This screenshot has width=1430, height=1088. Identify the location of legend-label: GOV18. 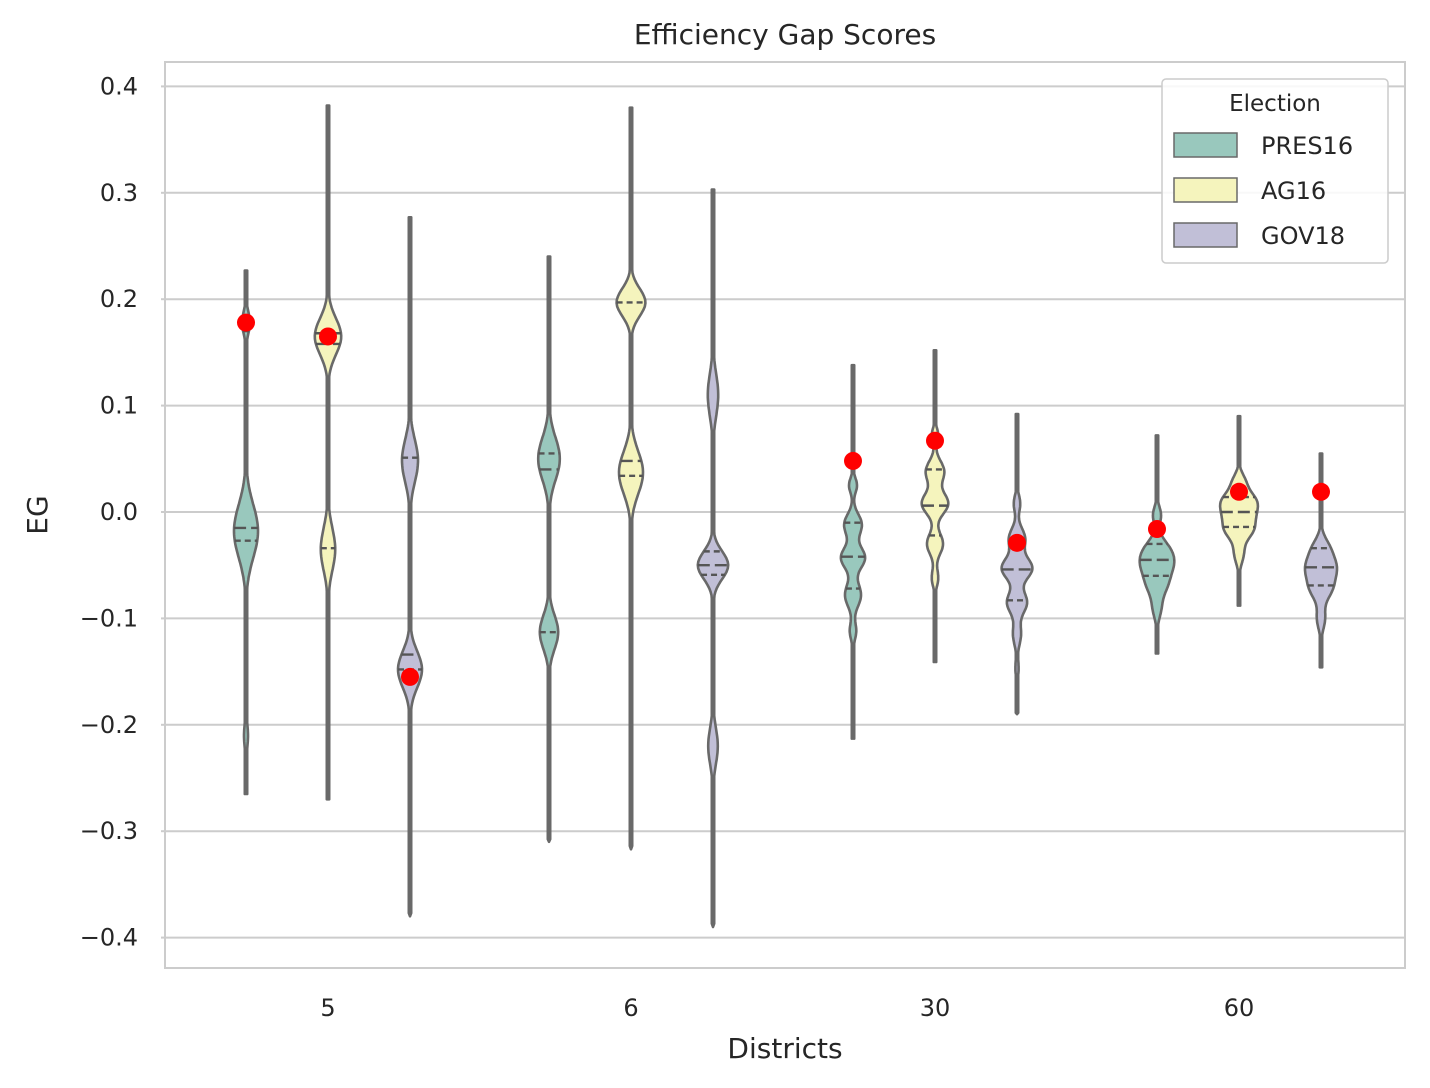
(1303, 236).